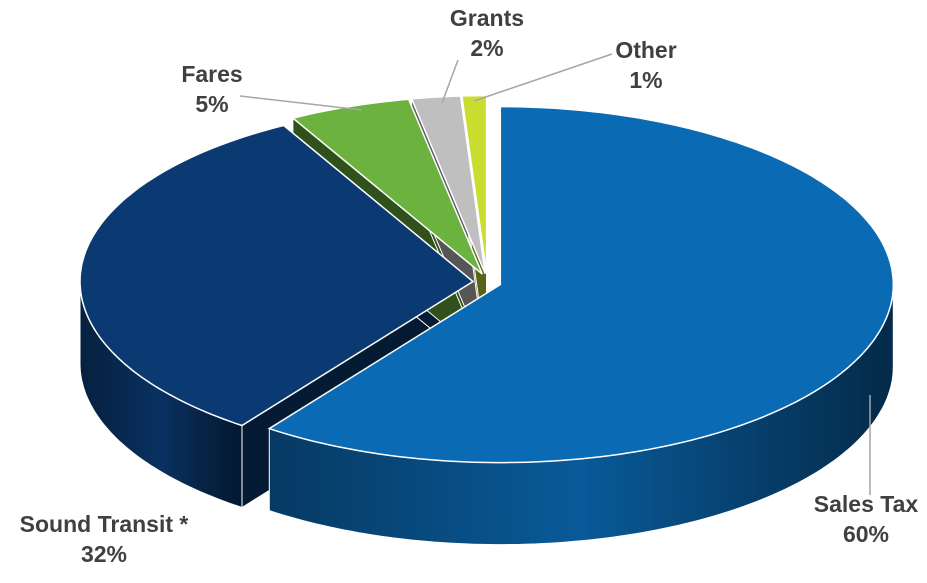 The width and height of the screenshot is (927, 583). I want to click on slice-label-name: Sound Transit *, so click(104, 524).